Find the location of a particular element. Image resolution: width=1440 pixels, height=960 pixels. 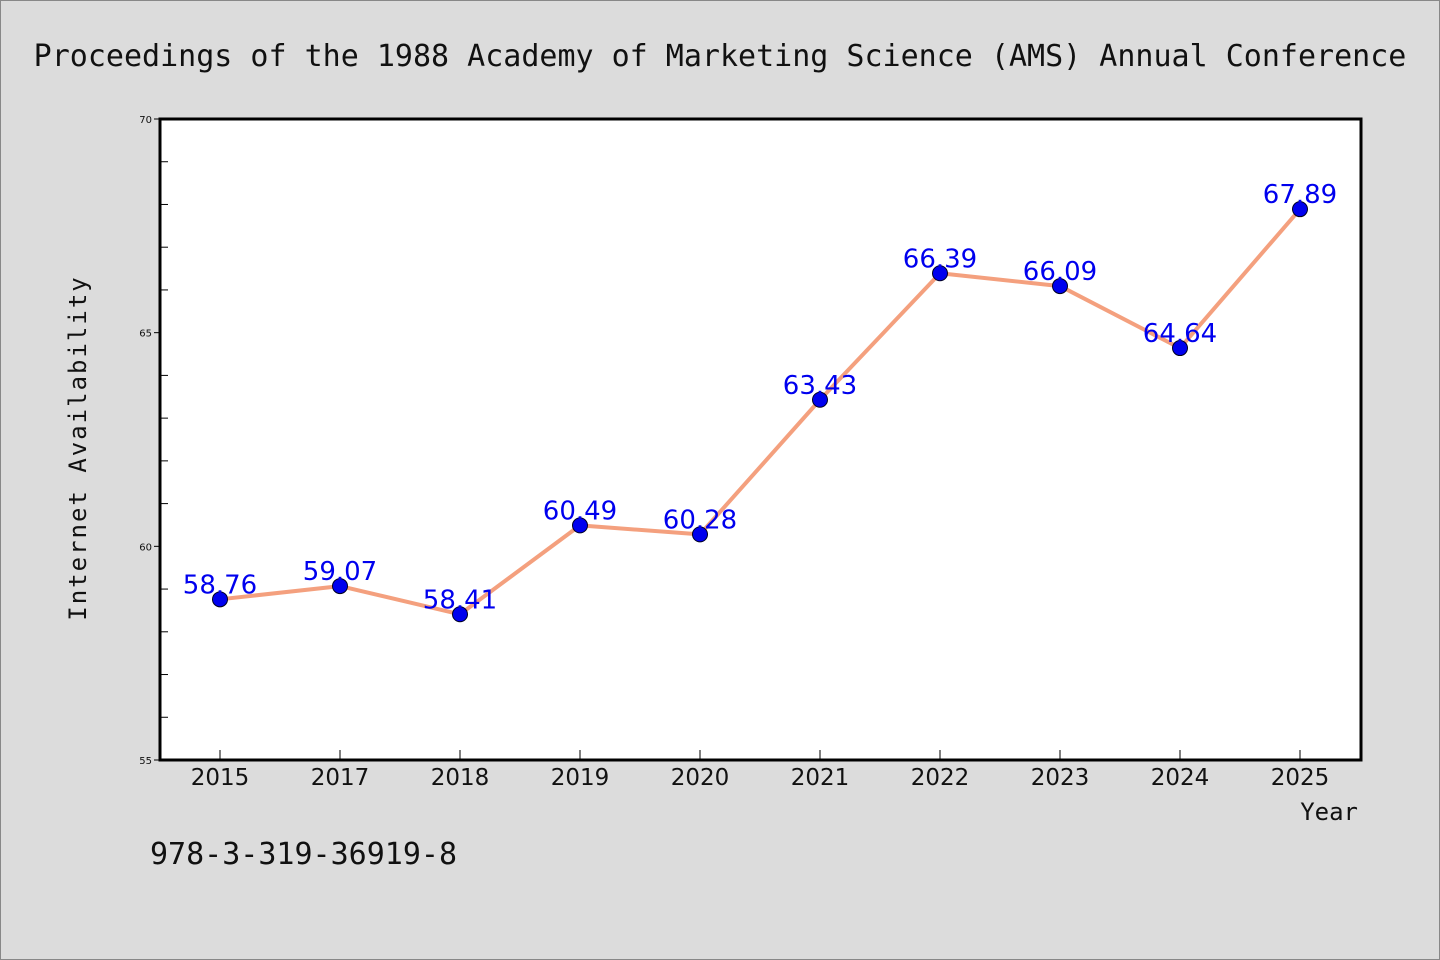

data-label: 63.43 is located at coordinates (820, 386).